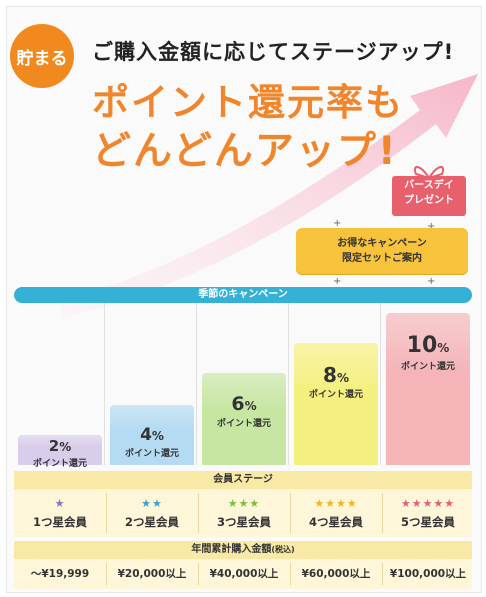  Describe the element at coordinates (231, 549) in the screenshot. I see `total-header-label: 年間累計購入金額` at that location.